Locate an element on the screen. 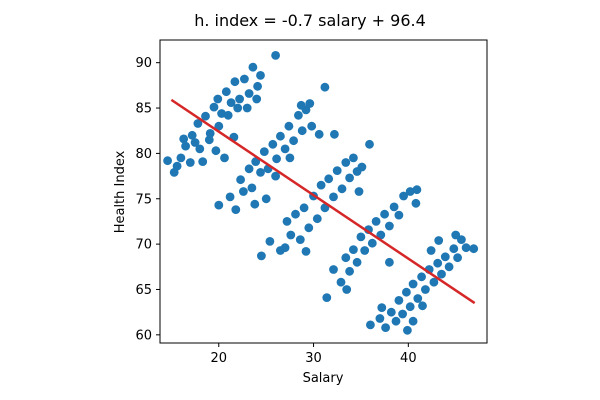 The height and width of the screenshot is (400, 600). y-tick-label: 85 is located at coordinates (143, 109).